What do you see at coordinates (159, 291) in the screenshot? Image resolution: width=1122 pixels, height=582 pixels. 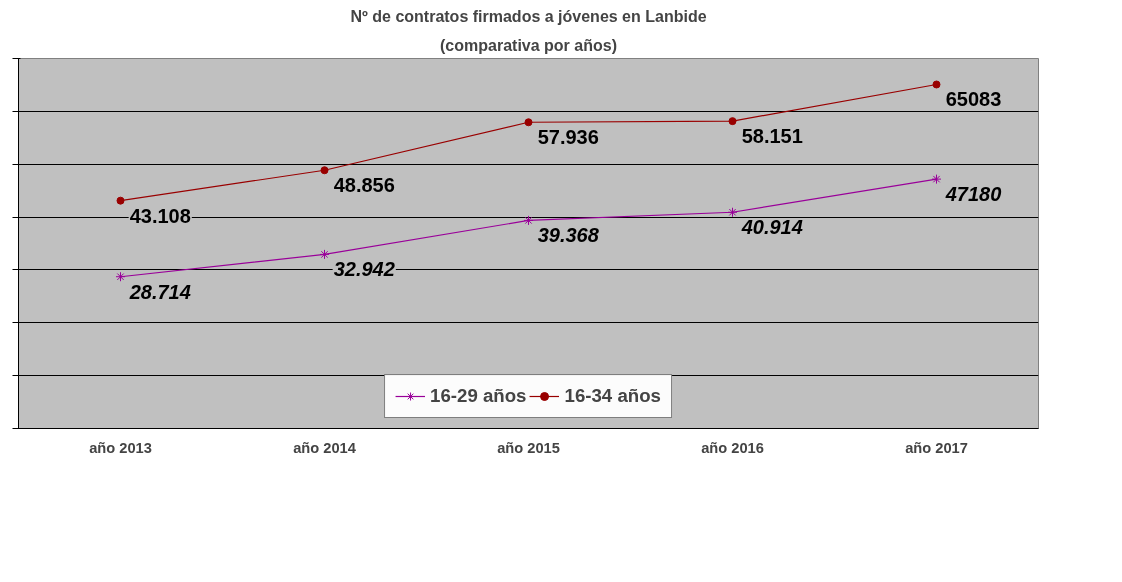 I see `data-label: 28.714` at bounding box center [159, 291].